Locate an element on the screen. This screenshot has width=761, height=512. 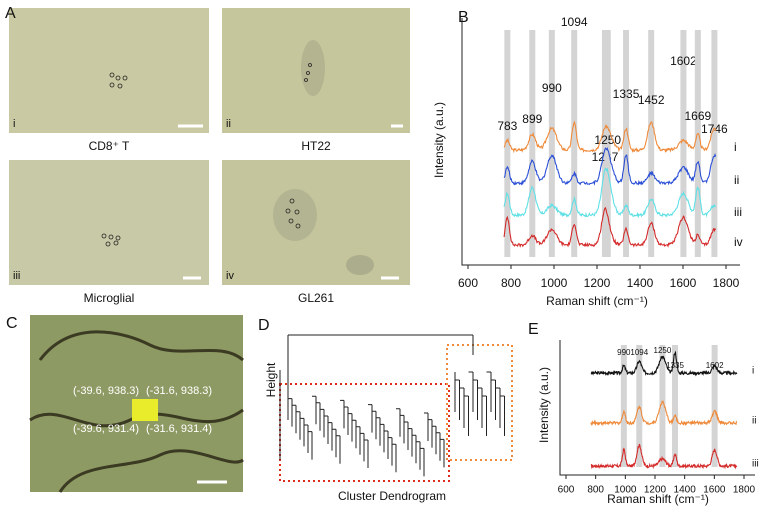
cell-edge is located at coordinates (136, 411).